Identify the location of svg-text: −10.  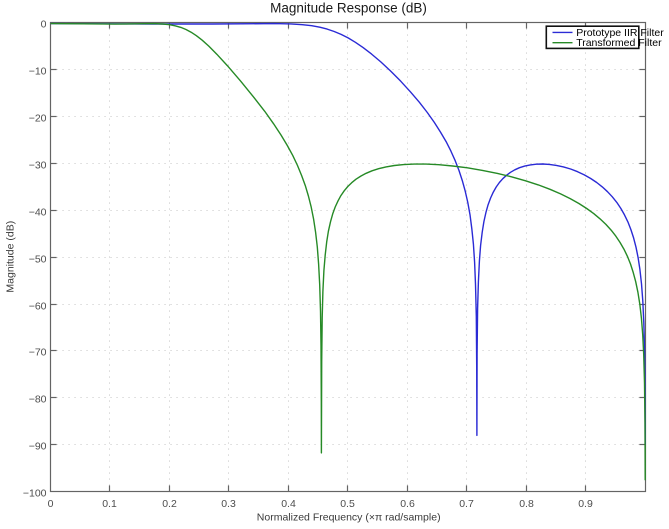
(38, 71).